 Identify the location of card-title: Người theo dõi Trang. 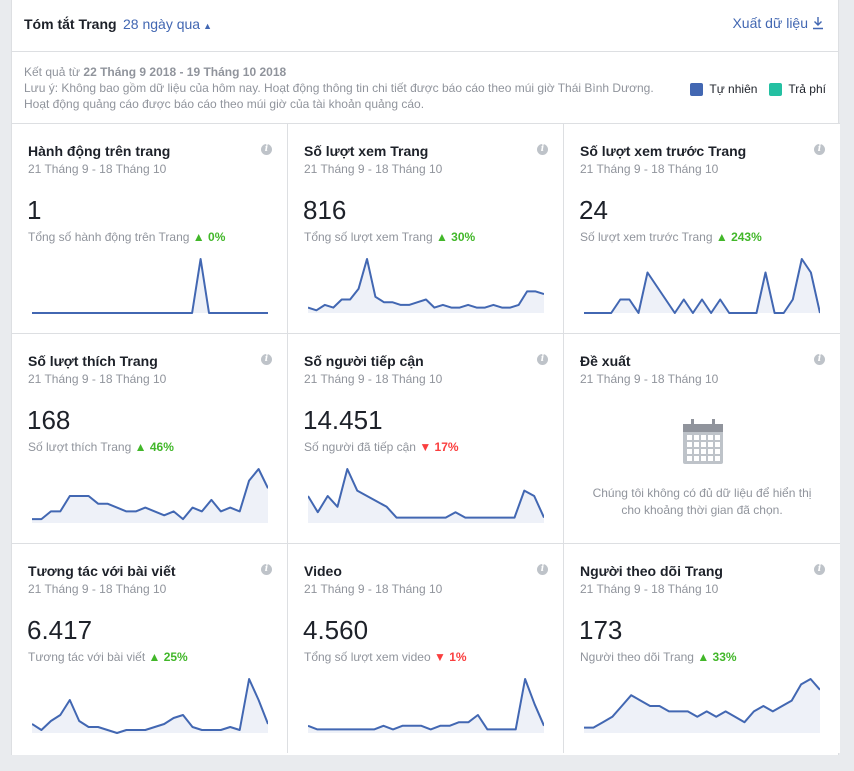
(651, 571).